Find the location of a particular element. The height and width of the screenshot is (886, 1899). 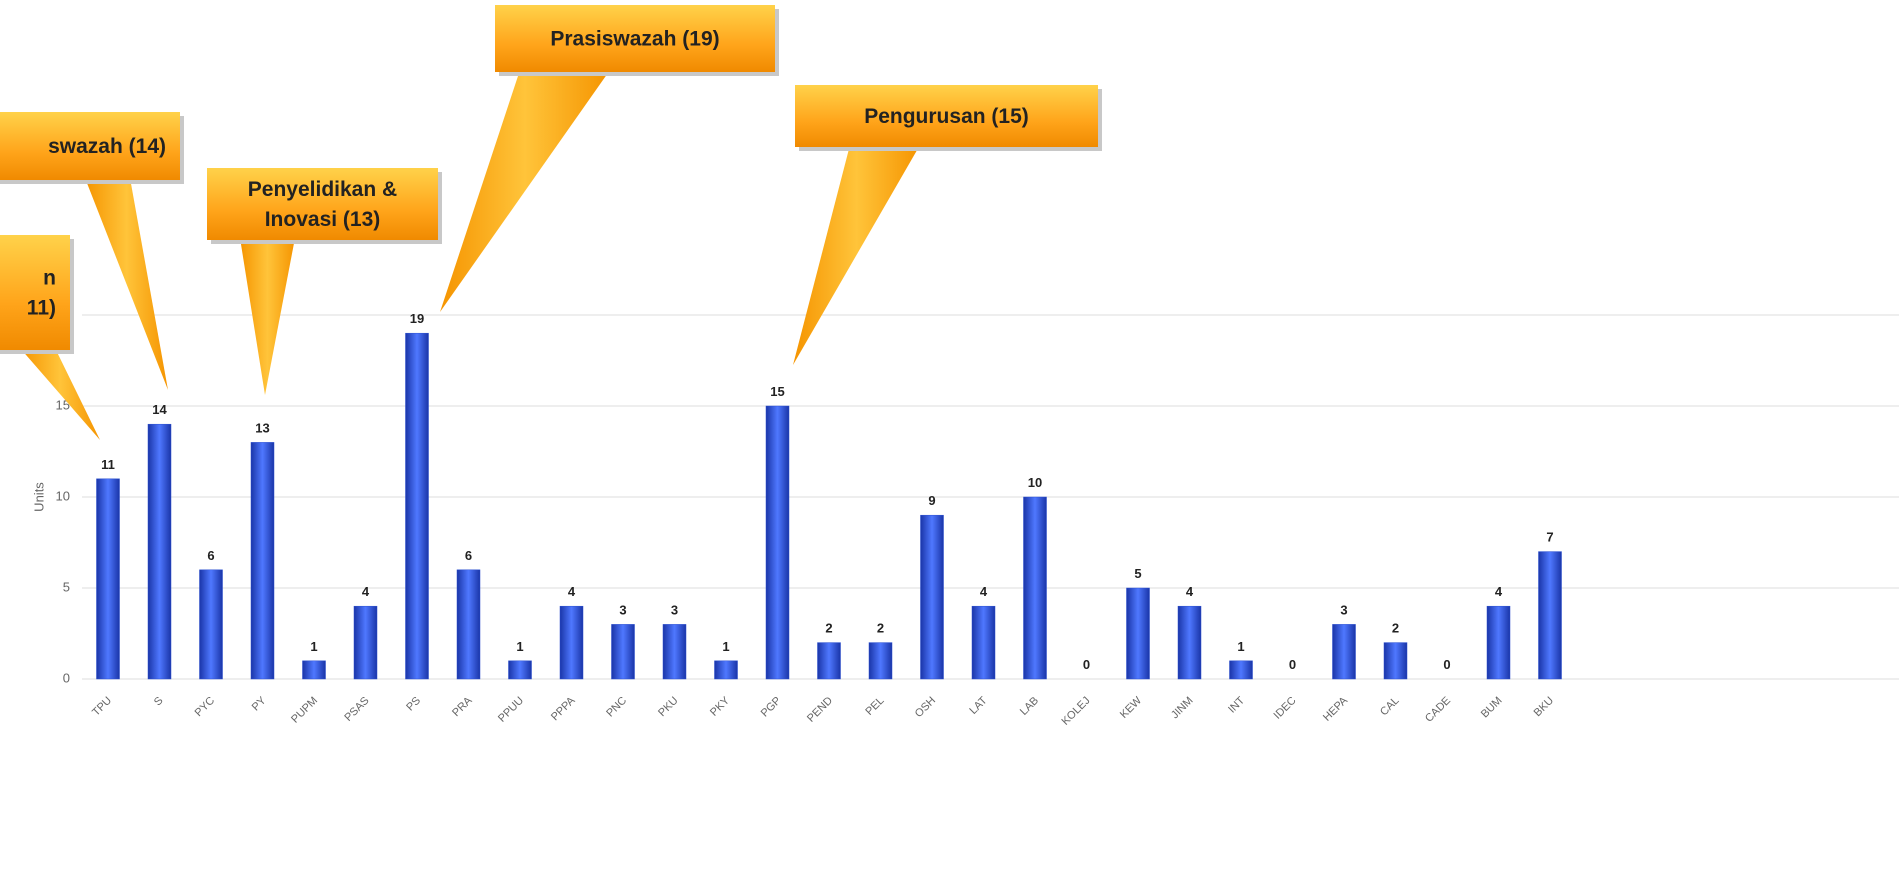

x-tick-label: PSAS is located at coordinates (356, 709).